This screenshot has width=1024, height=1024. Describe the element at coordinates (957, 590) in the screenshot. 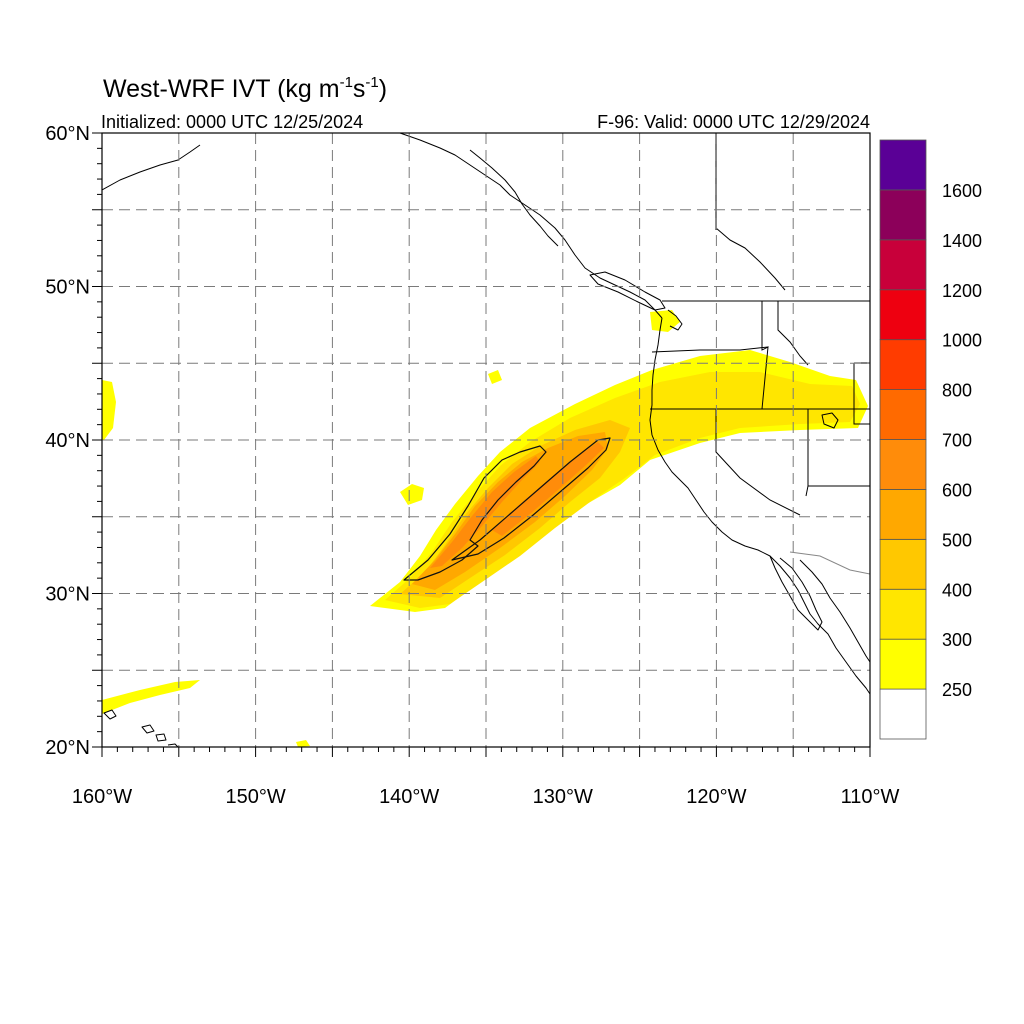

I see `colorbar-label: 400` at that location.